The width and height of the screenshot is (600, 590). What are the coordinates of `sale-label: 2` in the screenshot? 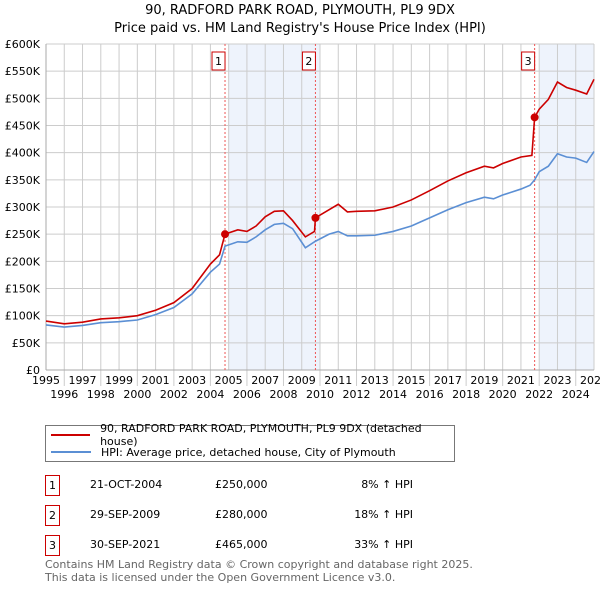 It's located at (308, 61).